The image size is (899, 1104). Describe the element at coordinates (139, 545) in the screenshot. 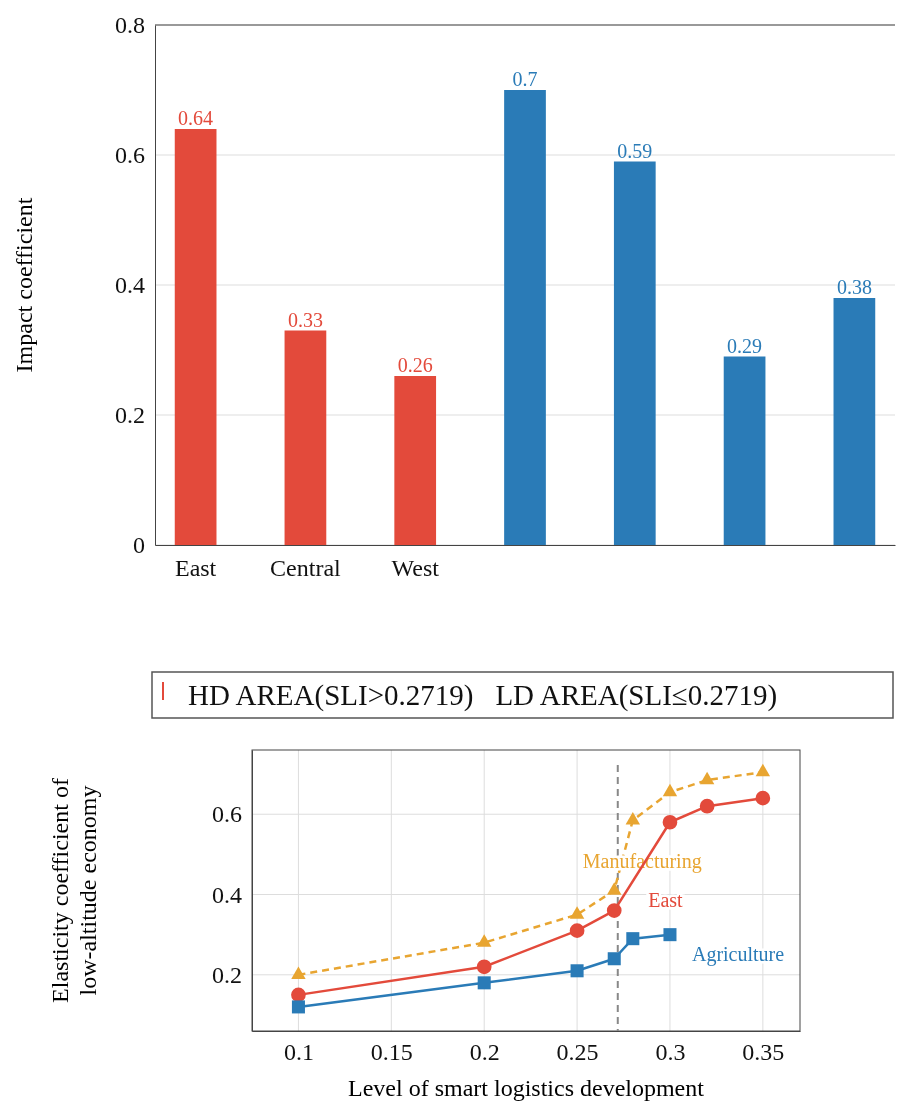

I see `y-tick-label: 0` at that location.